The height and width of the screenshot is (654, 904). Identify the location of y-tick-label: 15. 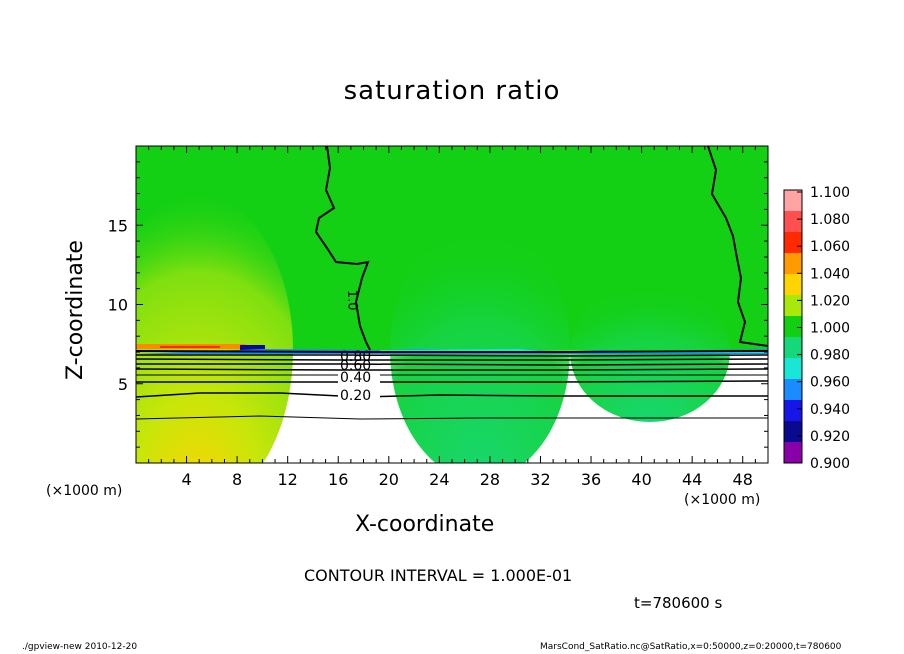
(118, 225).